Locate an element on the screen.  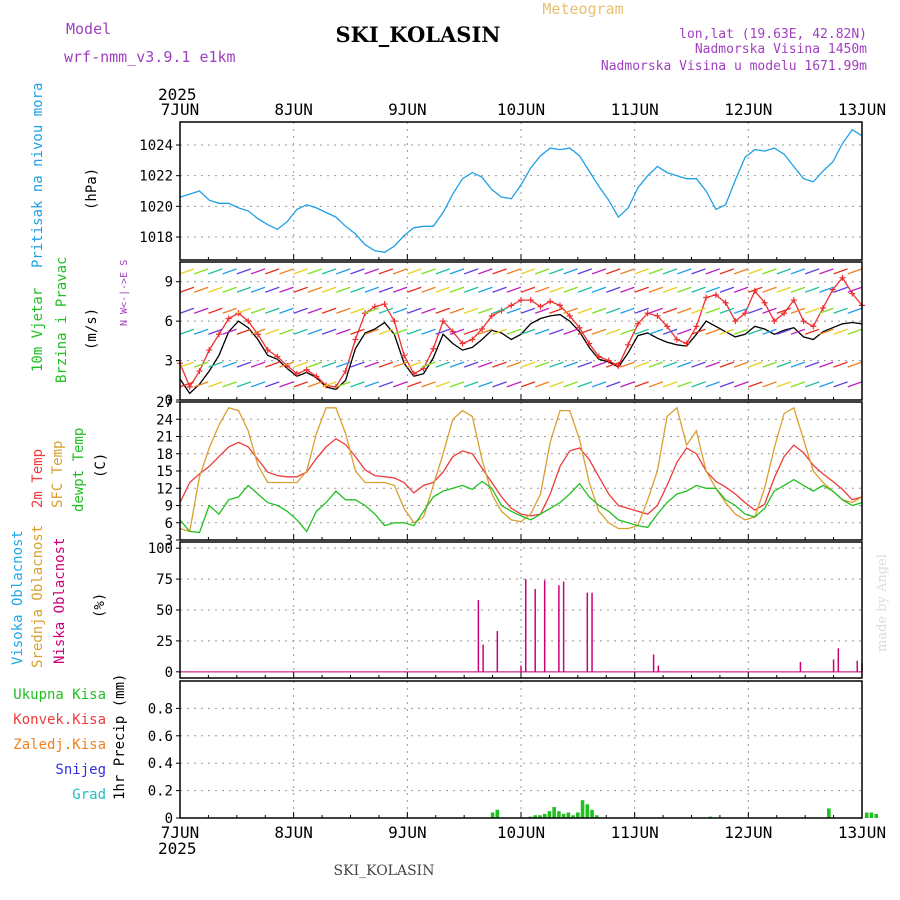
cloud-mid-title: Srednja Oblacnost is located at coordinates (38, 596).